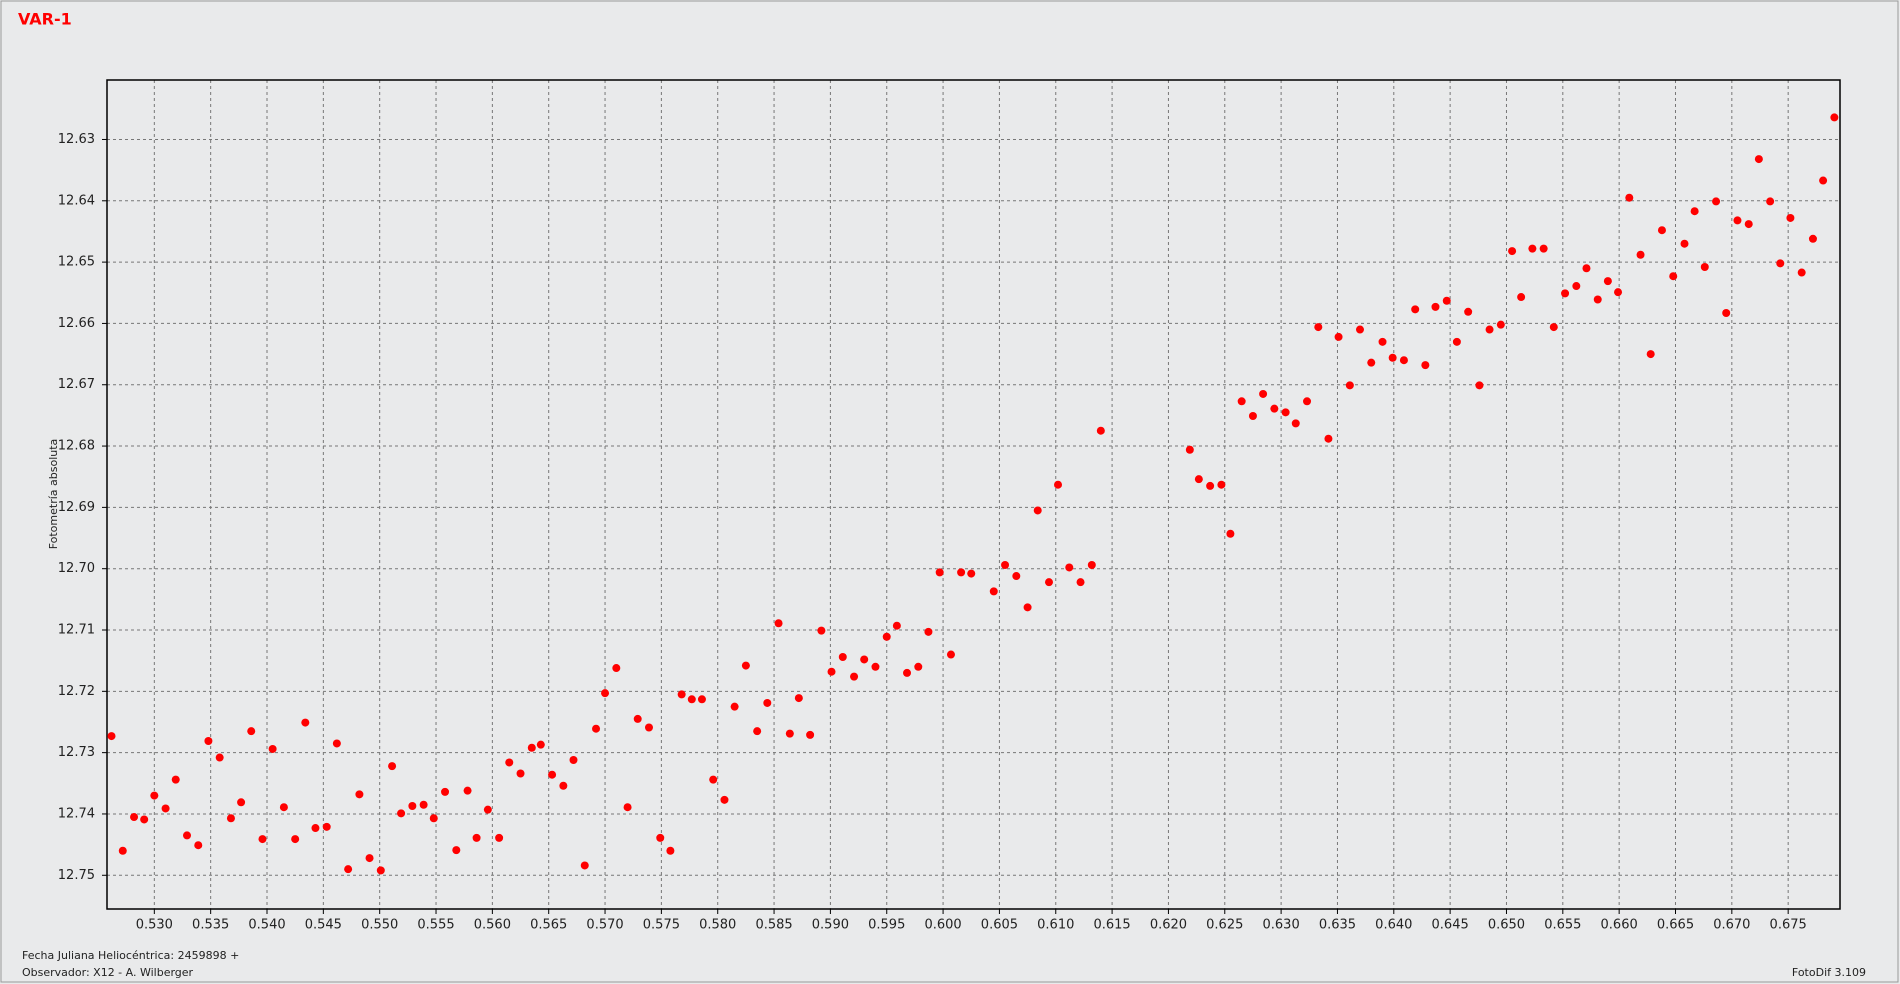 Image resolution: width=1900 pixels, height=984 pixels. What do you see at coordinates (76, 507) in the screenshot?
I see `y-tick-label: 12.69` at bounding box center [76, 507].